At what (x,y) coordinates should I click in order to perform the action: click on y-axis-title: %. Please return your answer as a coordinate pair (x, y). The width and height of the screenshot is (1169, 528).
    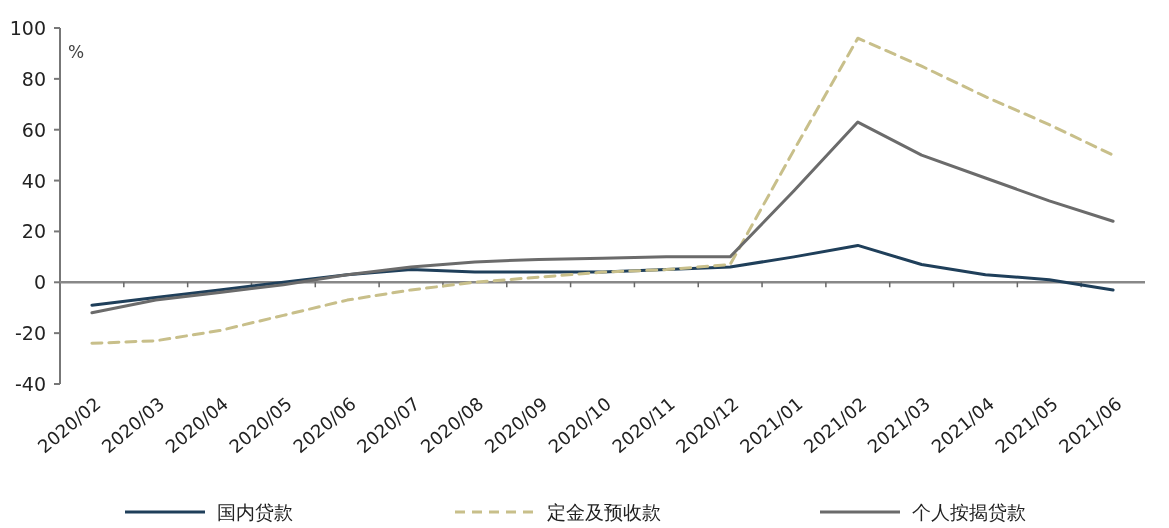
    Looking at the image, I should click on (76, 52).